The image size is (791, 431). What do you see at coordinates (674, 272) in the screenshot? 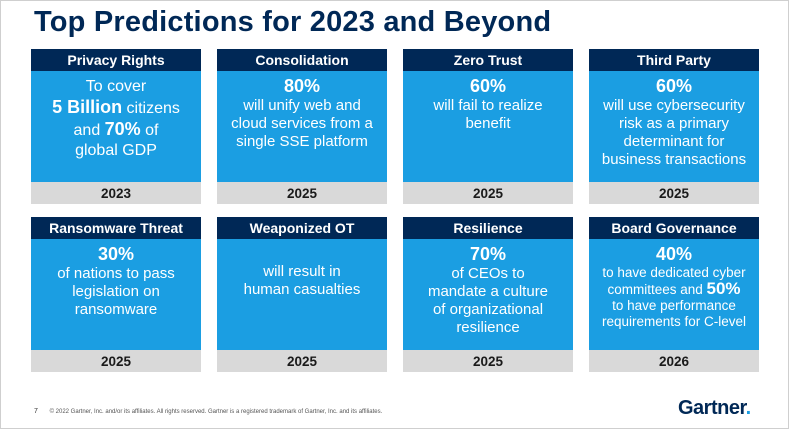
I see `card-line: to have dedicated cyber` at bounding box center [674, 272].